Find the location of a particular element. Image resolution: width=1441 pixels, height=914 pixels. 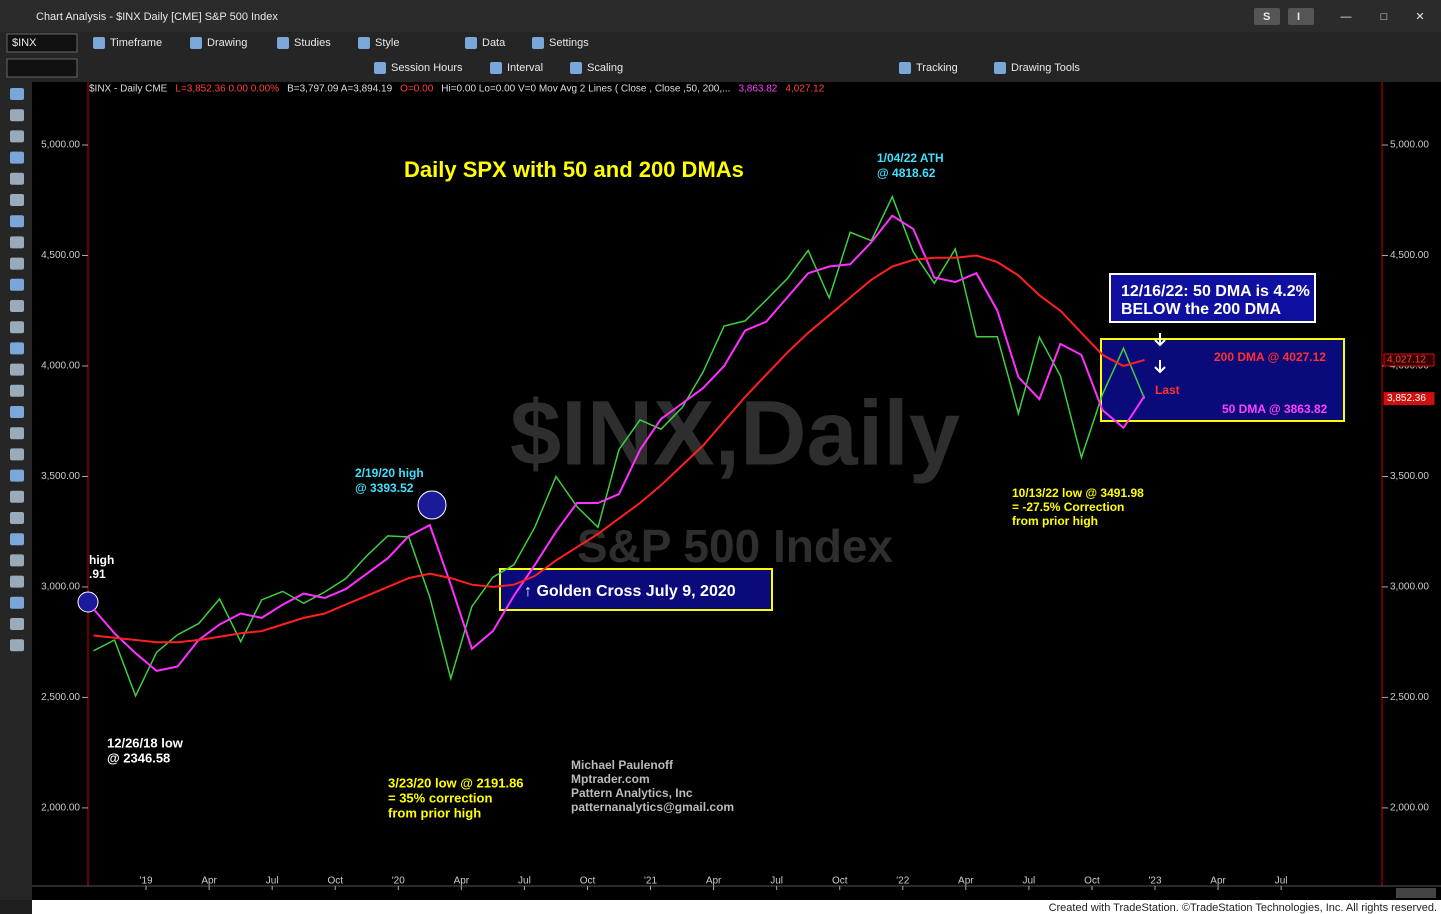

annotation: 1/04/22 ATH is located at coordinates (910, 158).